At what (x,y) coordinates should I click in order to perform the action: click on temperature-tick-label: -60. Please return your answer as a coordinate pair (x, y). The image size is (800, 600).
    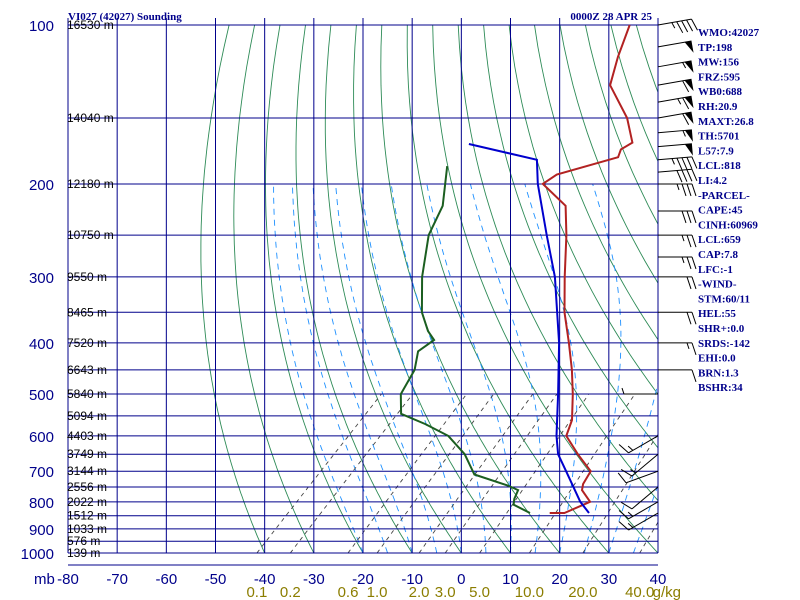
    Looking at the image, I should click on (166, 579).